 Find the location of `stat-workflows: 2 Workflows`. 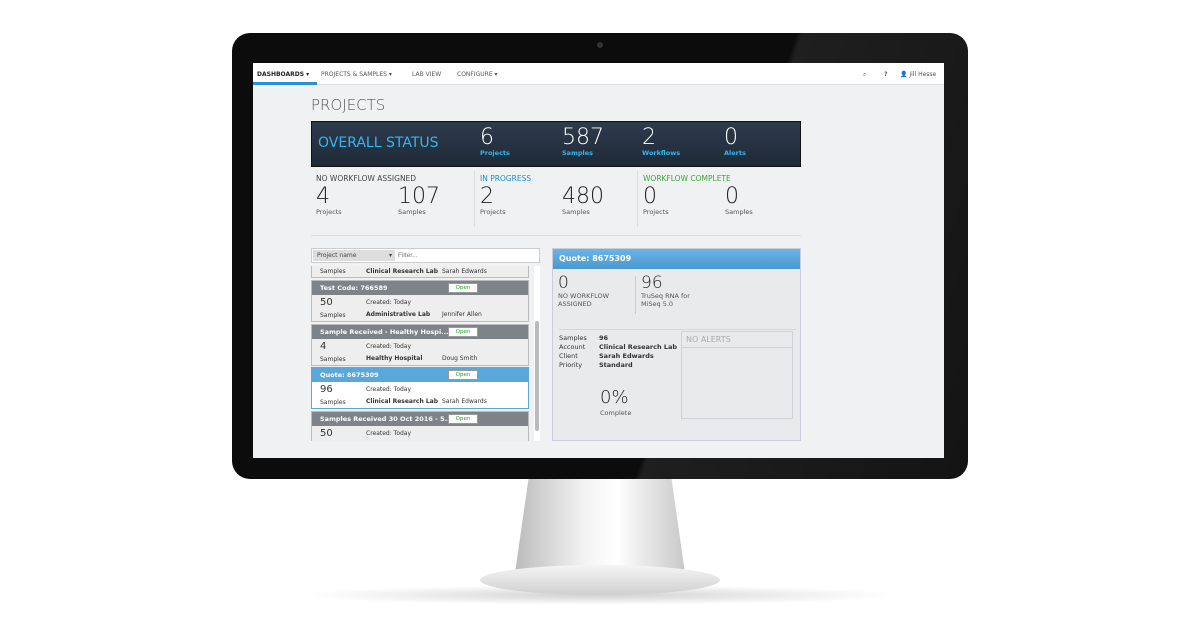

stat-workflows: 2 Workflows is located at coordinates (661, 141).